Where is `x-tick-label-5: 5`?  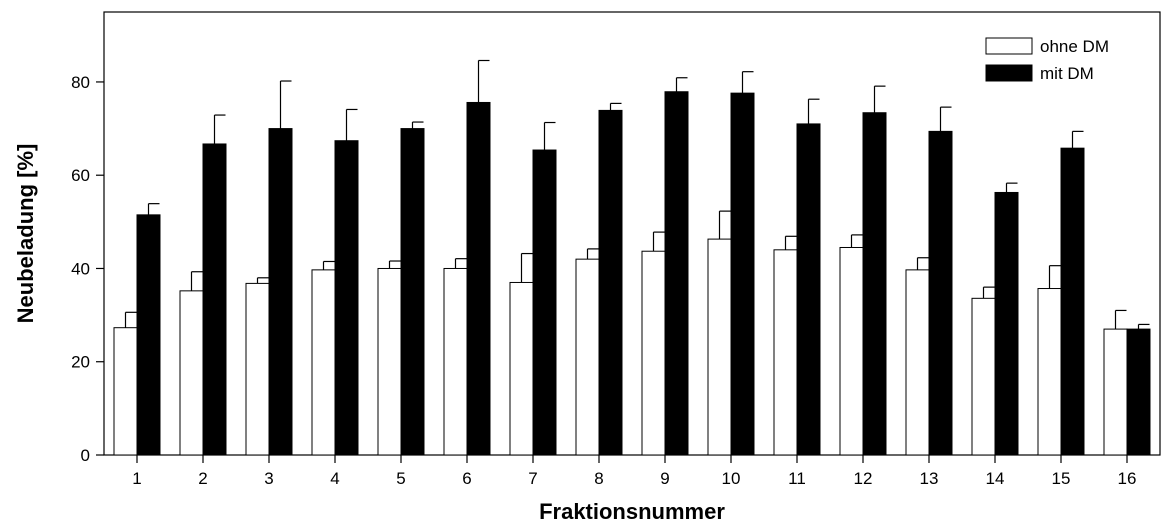 x-tick-label-5: 5 is located at coordinates (400, 478).